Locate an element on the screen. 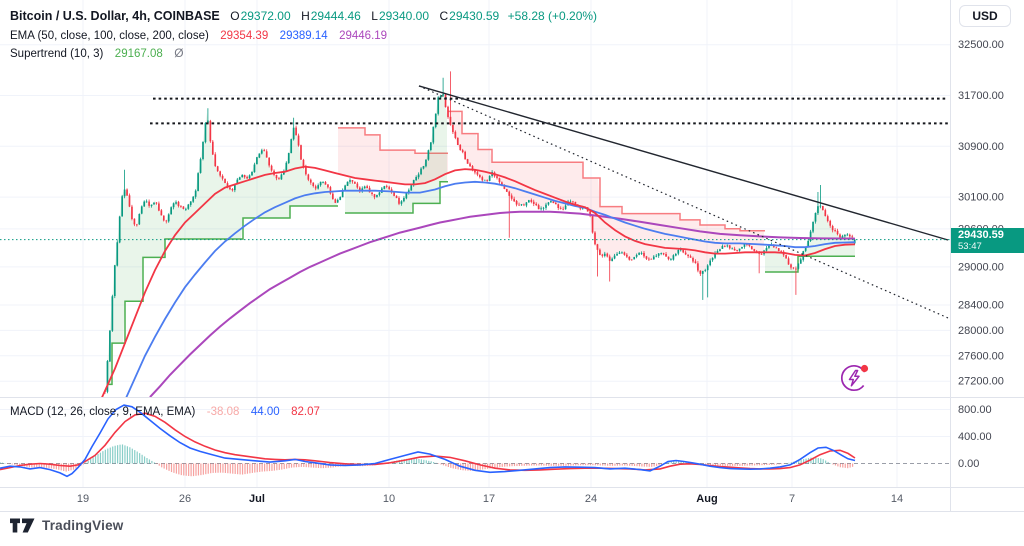 The image size is (1024, 546). instant-trading-button is located at coordinates (855, 377).